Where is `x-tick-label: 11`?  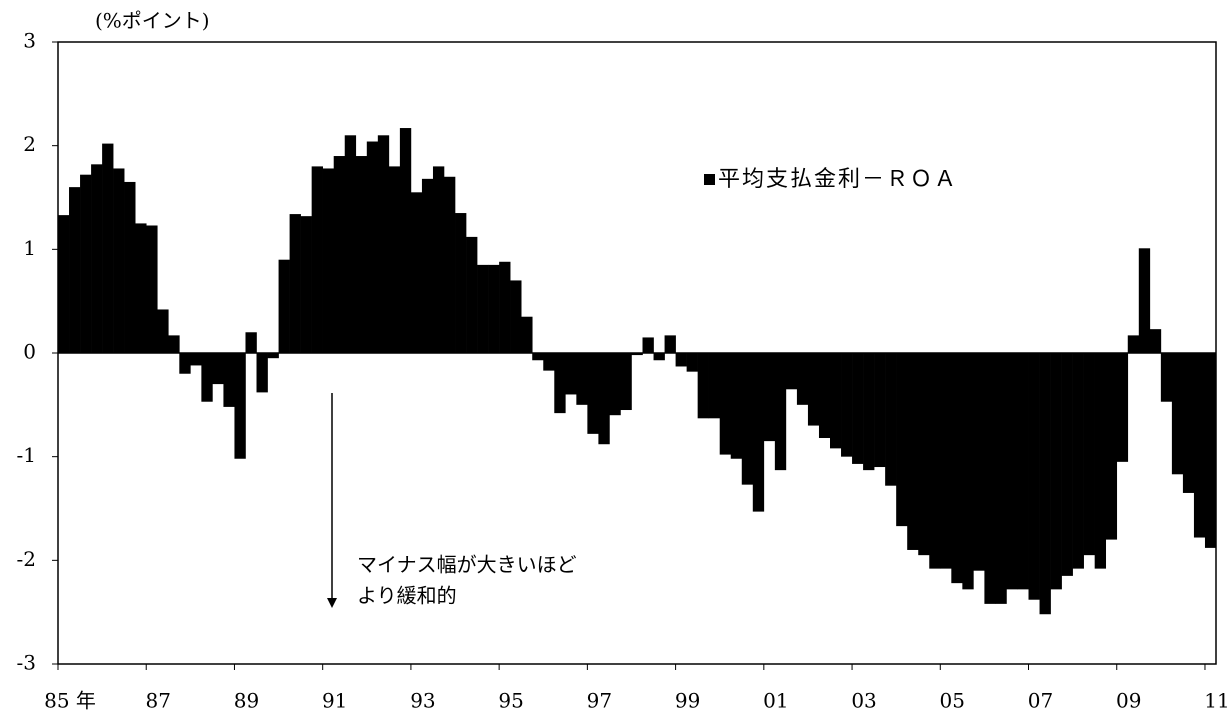 x-tick-label: 11 is located at coordinates (1216, 701).